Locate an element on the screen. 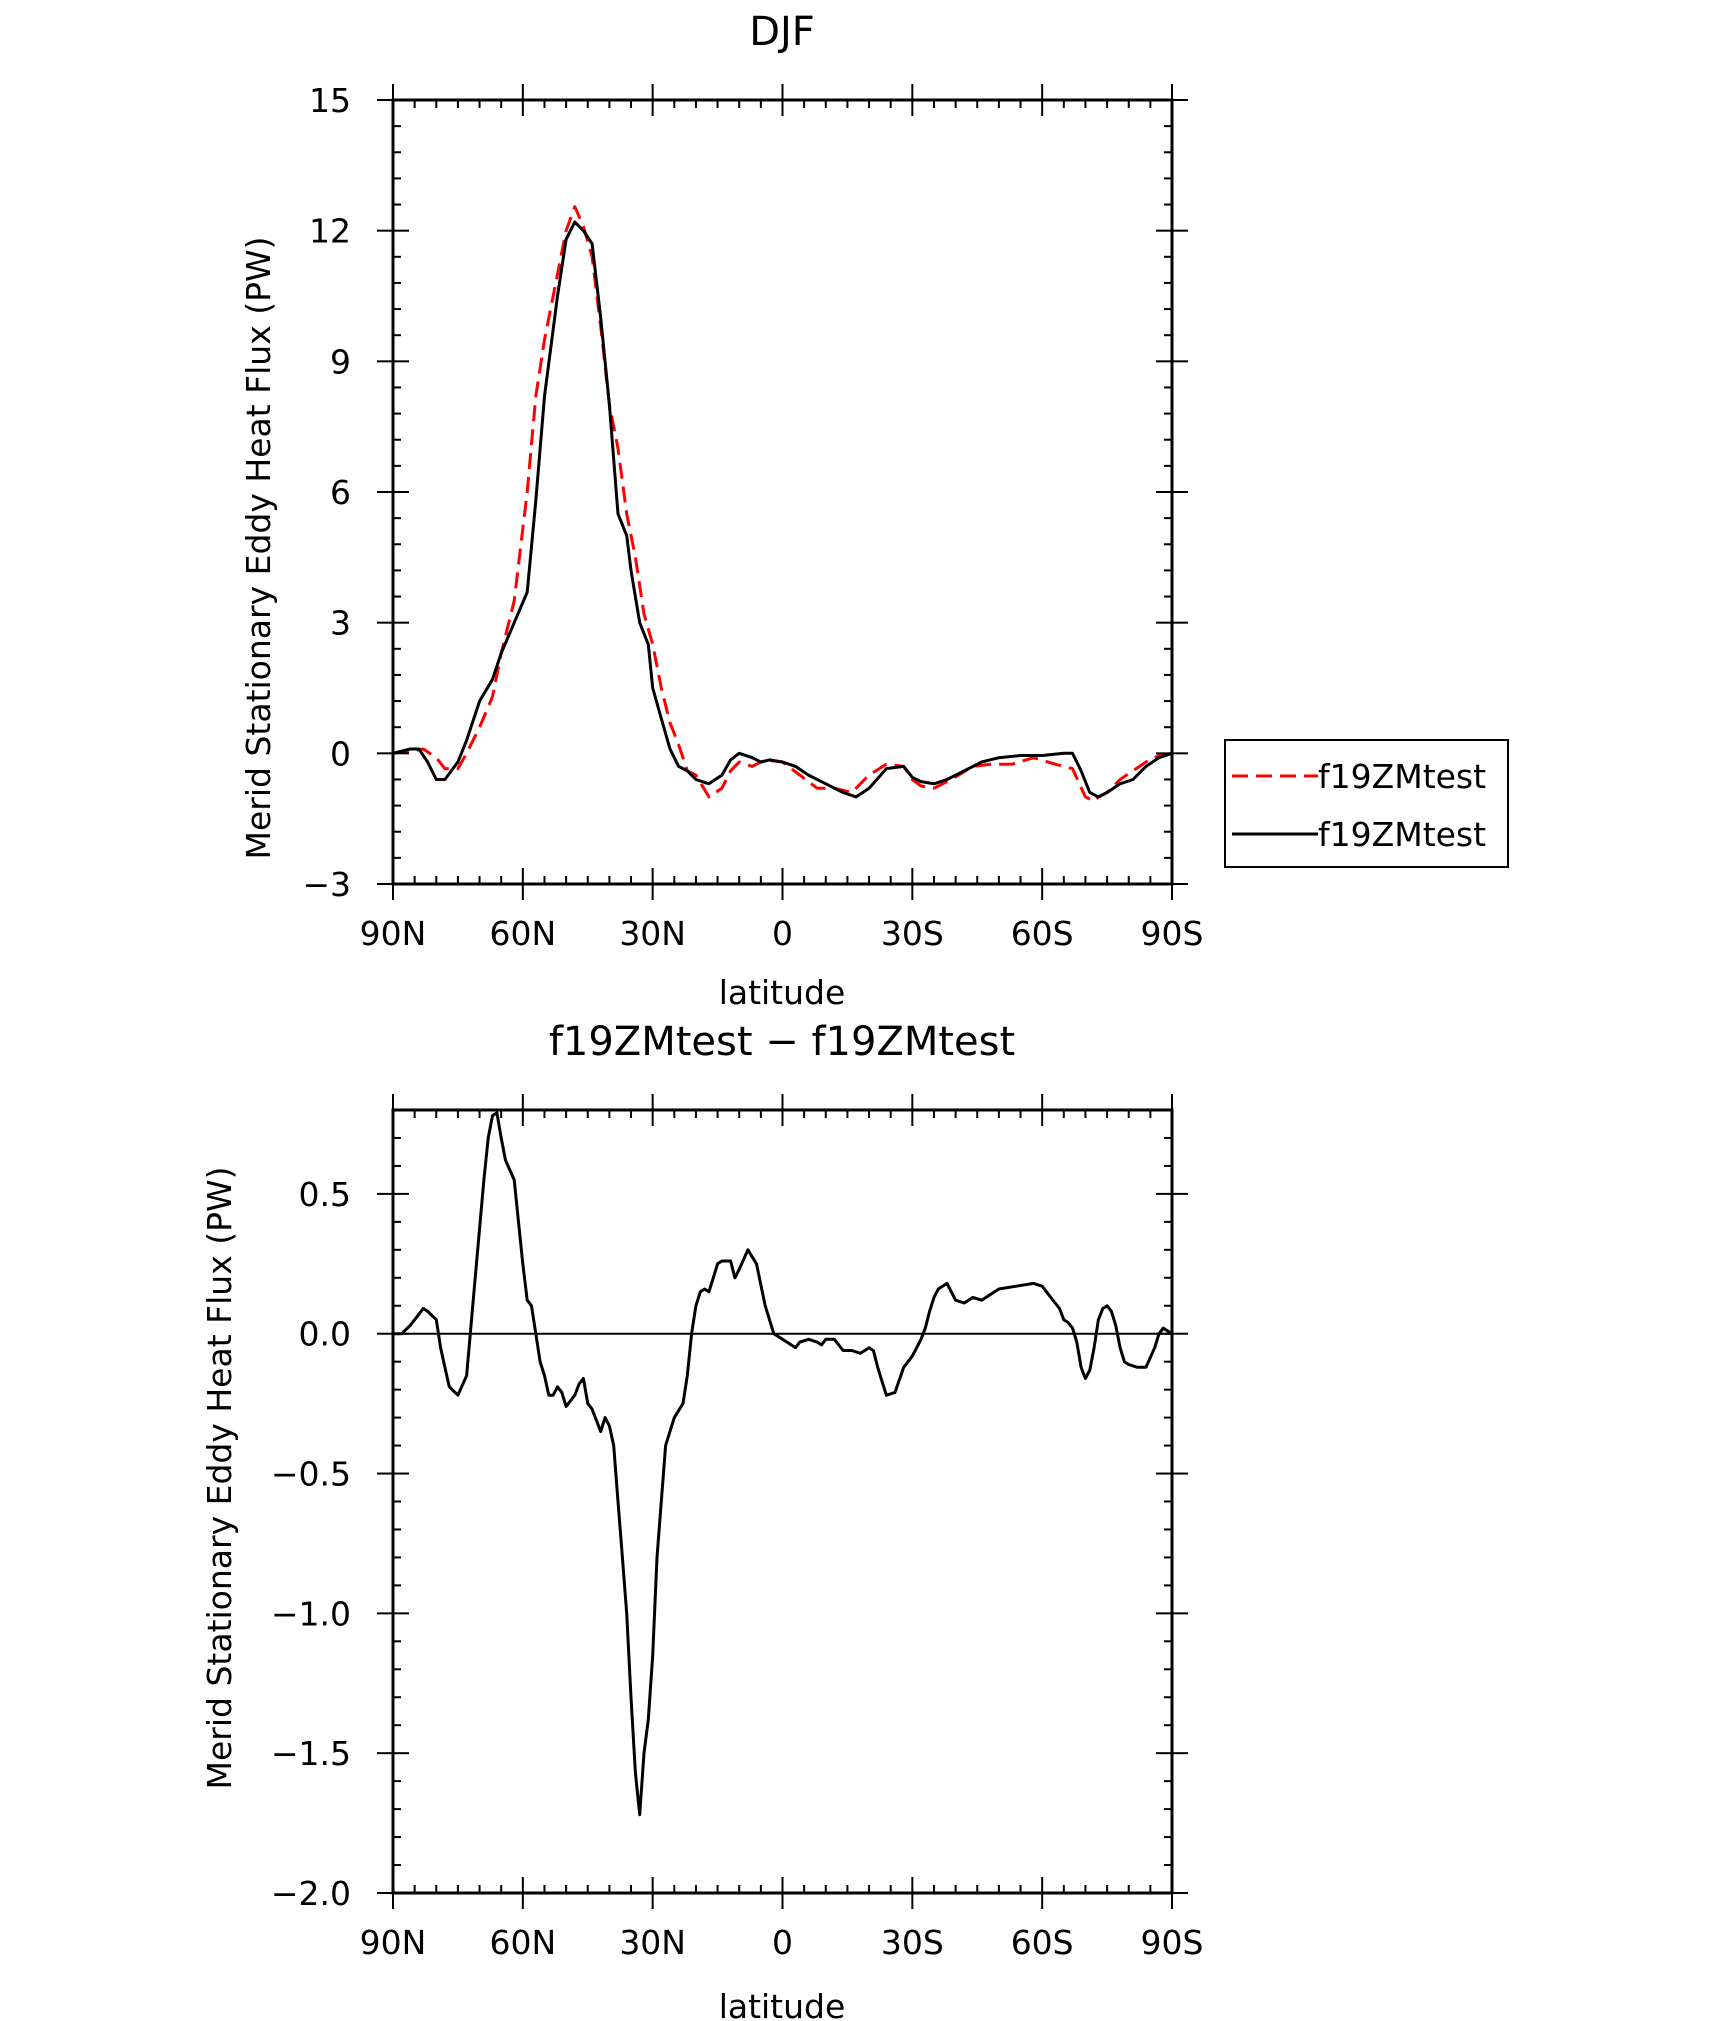 The image size is (1710, 2021). legend: f19ZMtest f19ZMtest is located at coordinates (1366, 803).